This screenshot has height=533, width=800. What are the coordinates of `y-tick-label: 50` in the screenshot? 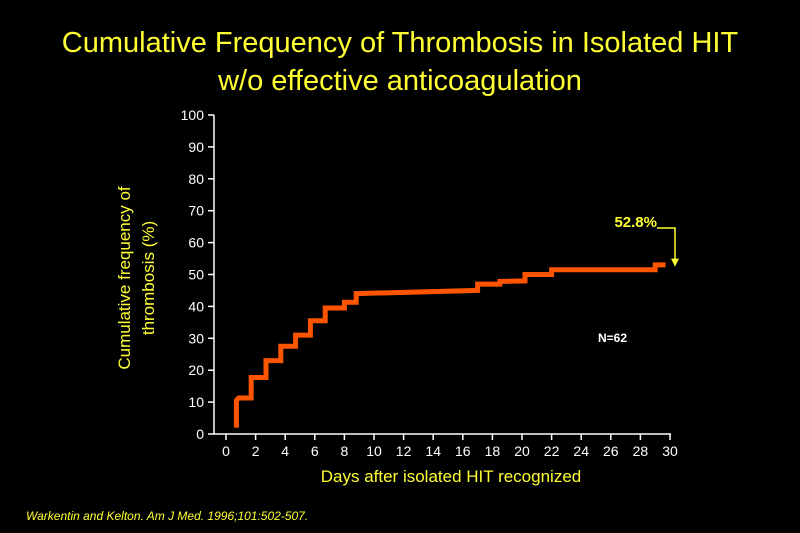 It's located at (196, 275).